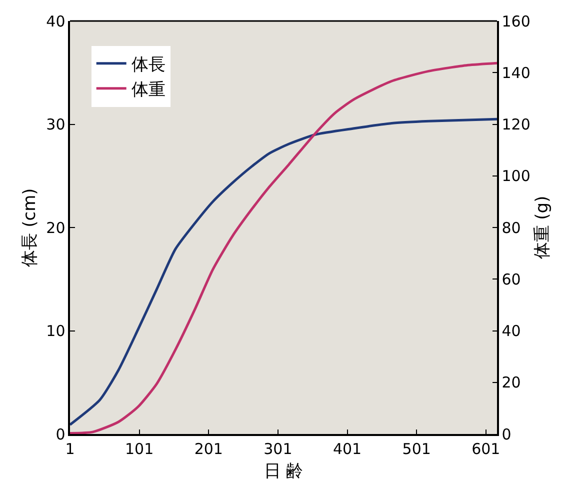 The height and width of the screenshot is (504, 587). Describe the element at coordinates (516, 176) in the screenshot. I see `y2-tick-label: 100` at that location.